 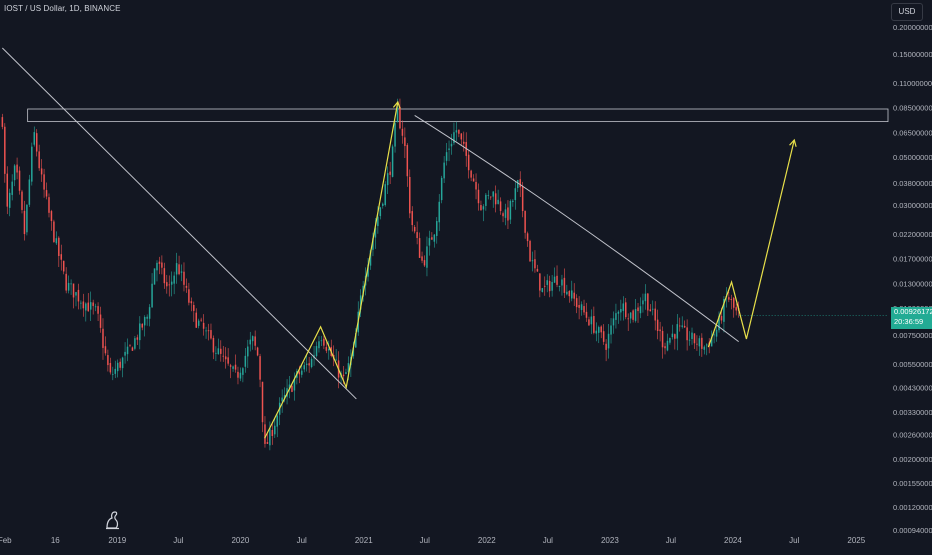 What do you see at coordinates (907, 12) in the screenshot?
I see `currency-button: USD` at bounding box center [907, 12].